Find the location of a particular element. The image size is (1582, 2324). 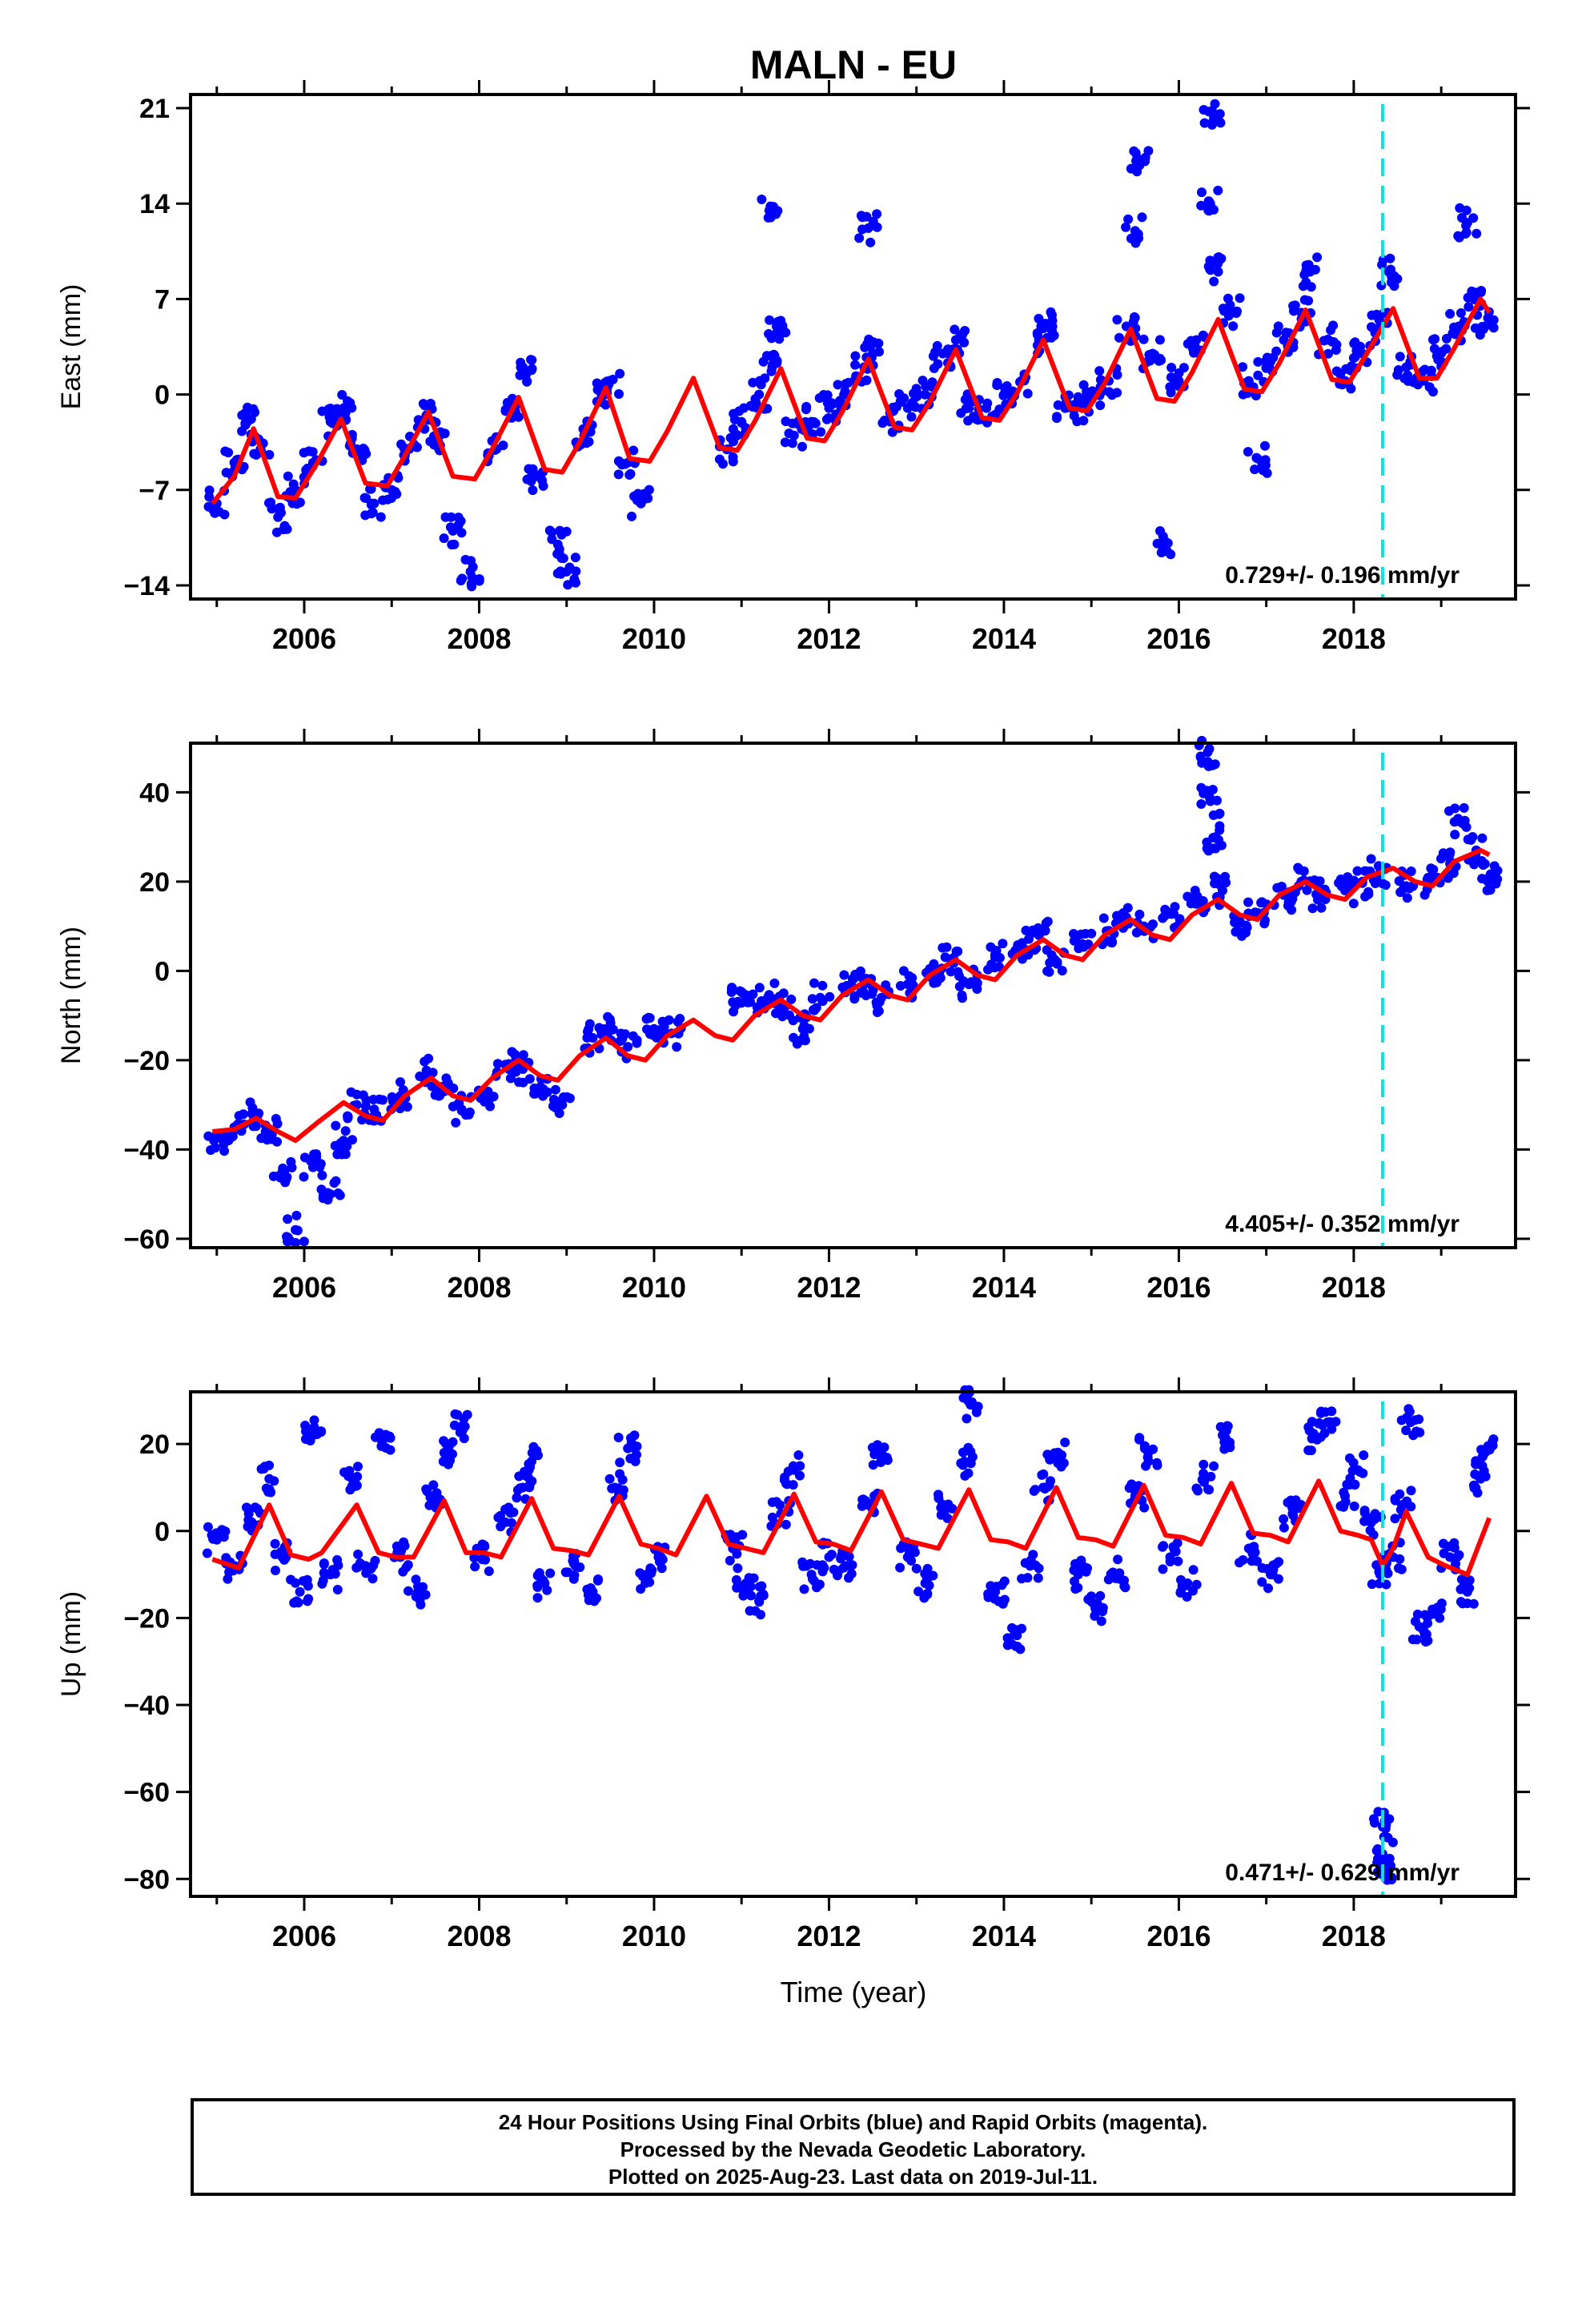

x-axis-label: Time (year) is located at coordinates (854, 1992).